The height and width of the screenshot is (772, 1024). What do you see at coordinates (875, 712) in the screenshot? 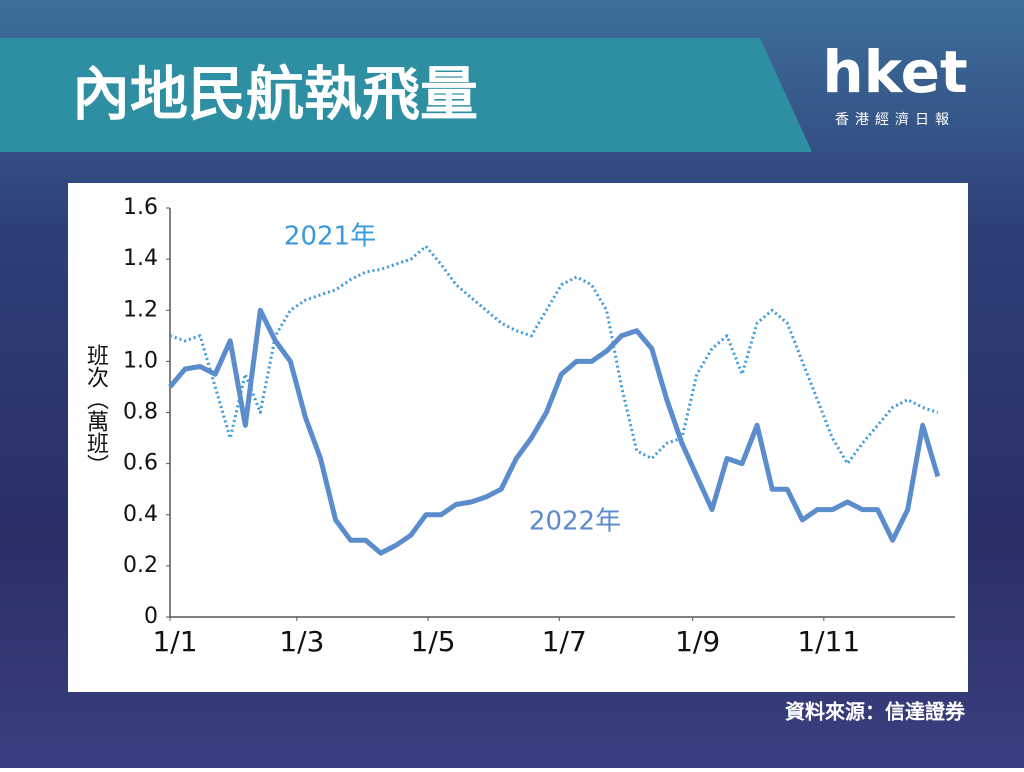
I see `source: 資料來源：信達證券` at bounding box center [875, 712].